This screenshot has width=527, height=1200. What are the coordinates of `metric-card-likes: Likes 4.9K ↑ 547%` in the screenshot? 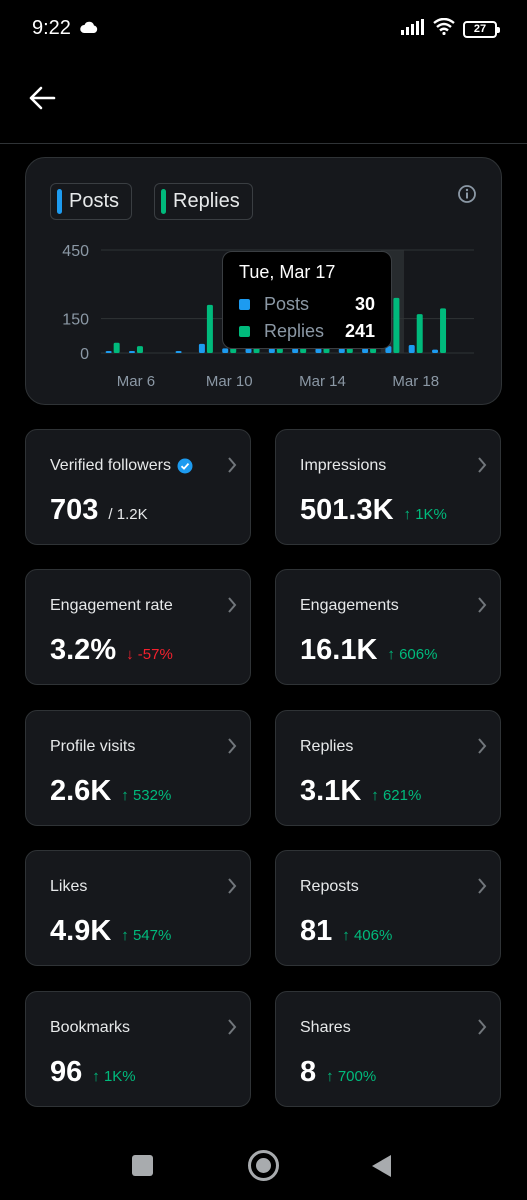 It's located at (138, 908).